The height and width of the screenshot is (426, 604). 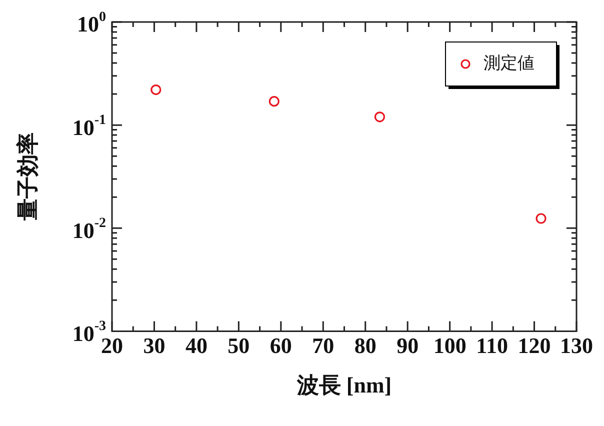 What do you see at coordinates (196, 345) in the screenshot?
I see `x-tick-label: 40` at bounding box center [196, 345].